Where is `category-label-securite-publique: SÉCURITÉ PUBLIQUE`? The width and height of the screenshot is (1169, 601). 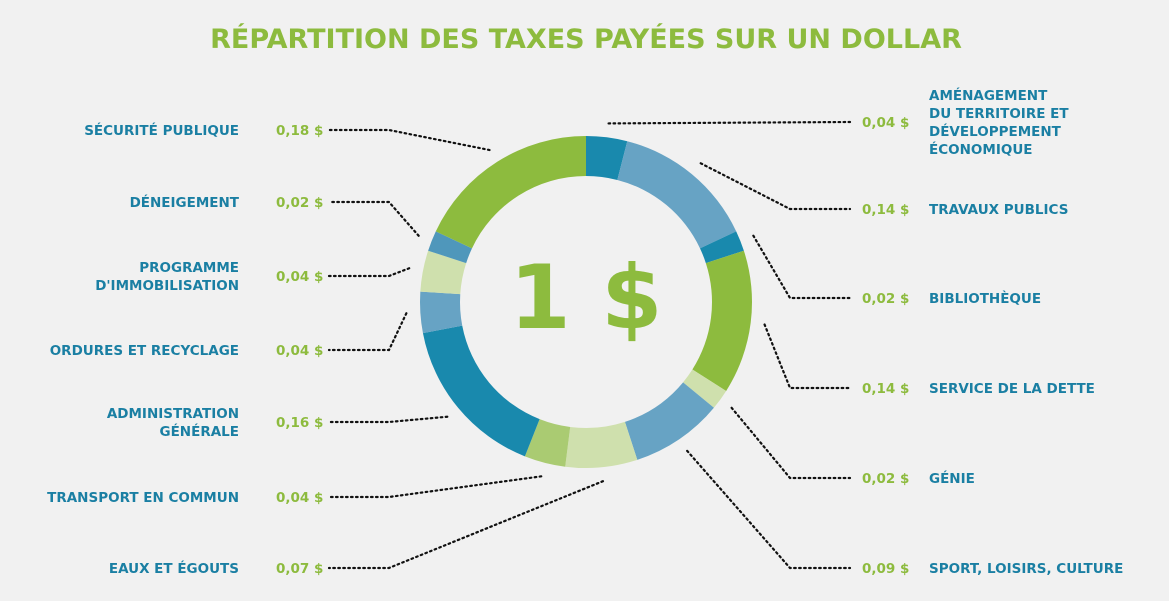
category-label-securite-publique: SÉCURITÉ PUBLIQUE is located at coordinates (161, 130).